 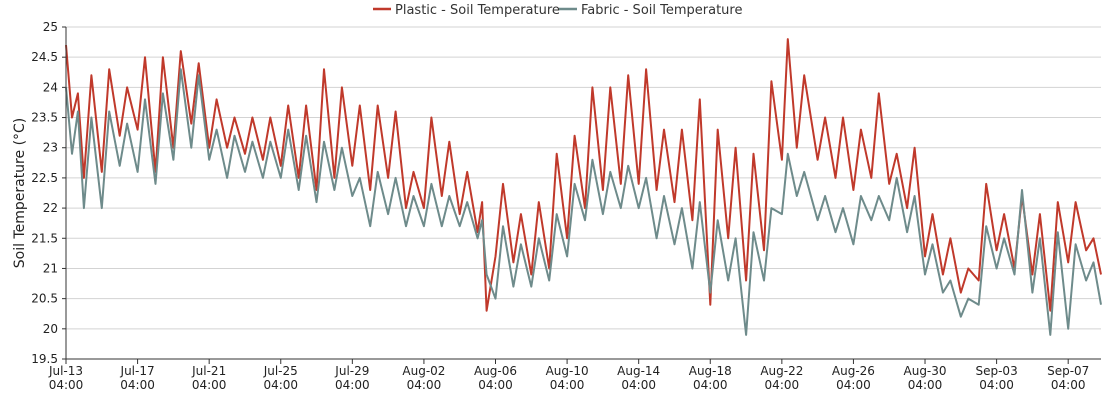 What do you see at coordinates (423, 371) in the screenshot?
I see `x-tick-label-date: Aug-02` at bounding box center [423, 371].